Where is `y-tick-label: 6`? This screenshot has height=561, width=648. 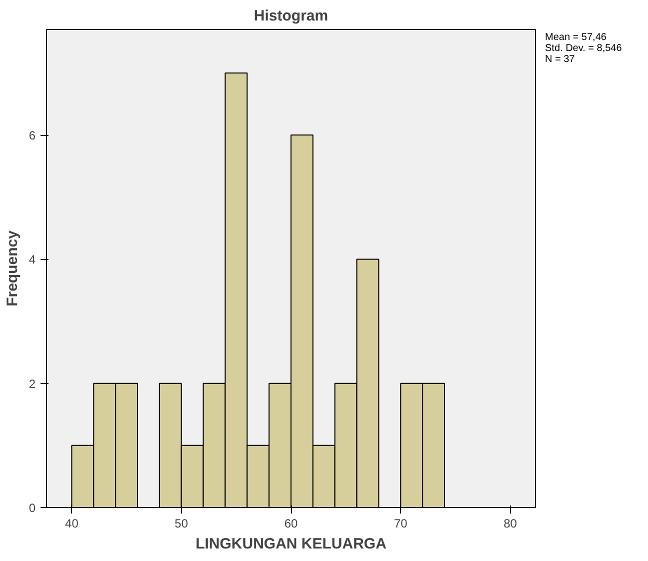 y-tick-label: 6 is located at coordinates (32, 135).